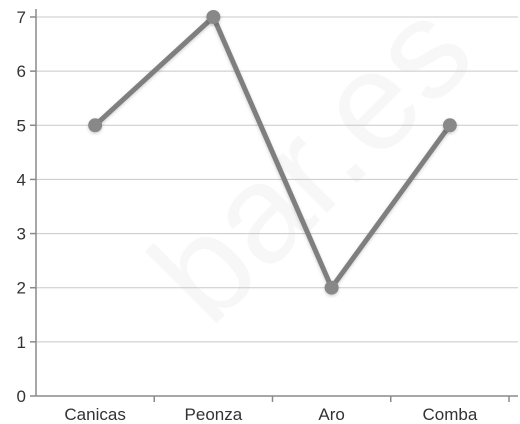 The width and height of the screenshot is (520, 424). Describe the element at coordinates (26, 207) in the screenshot. I see `y-axis-ticks: 0 1 2 3 4 5 6 7` at that location.